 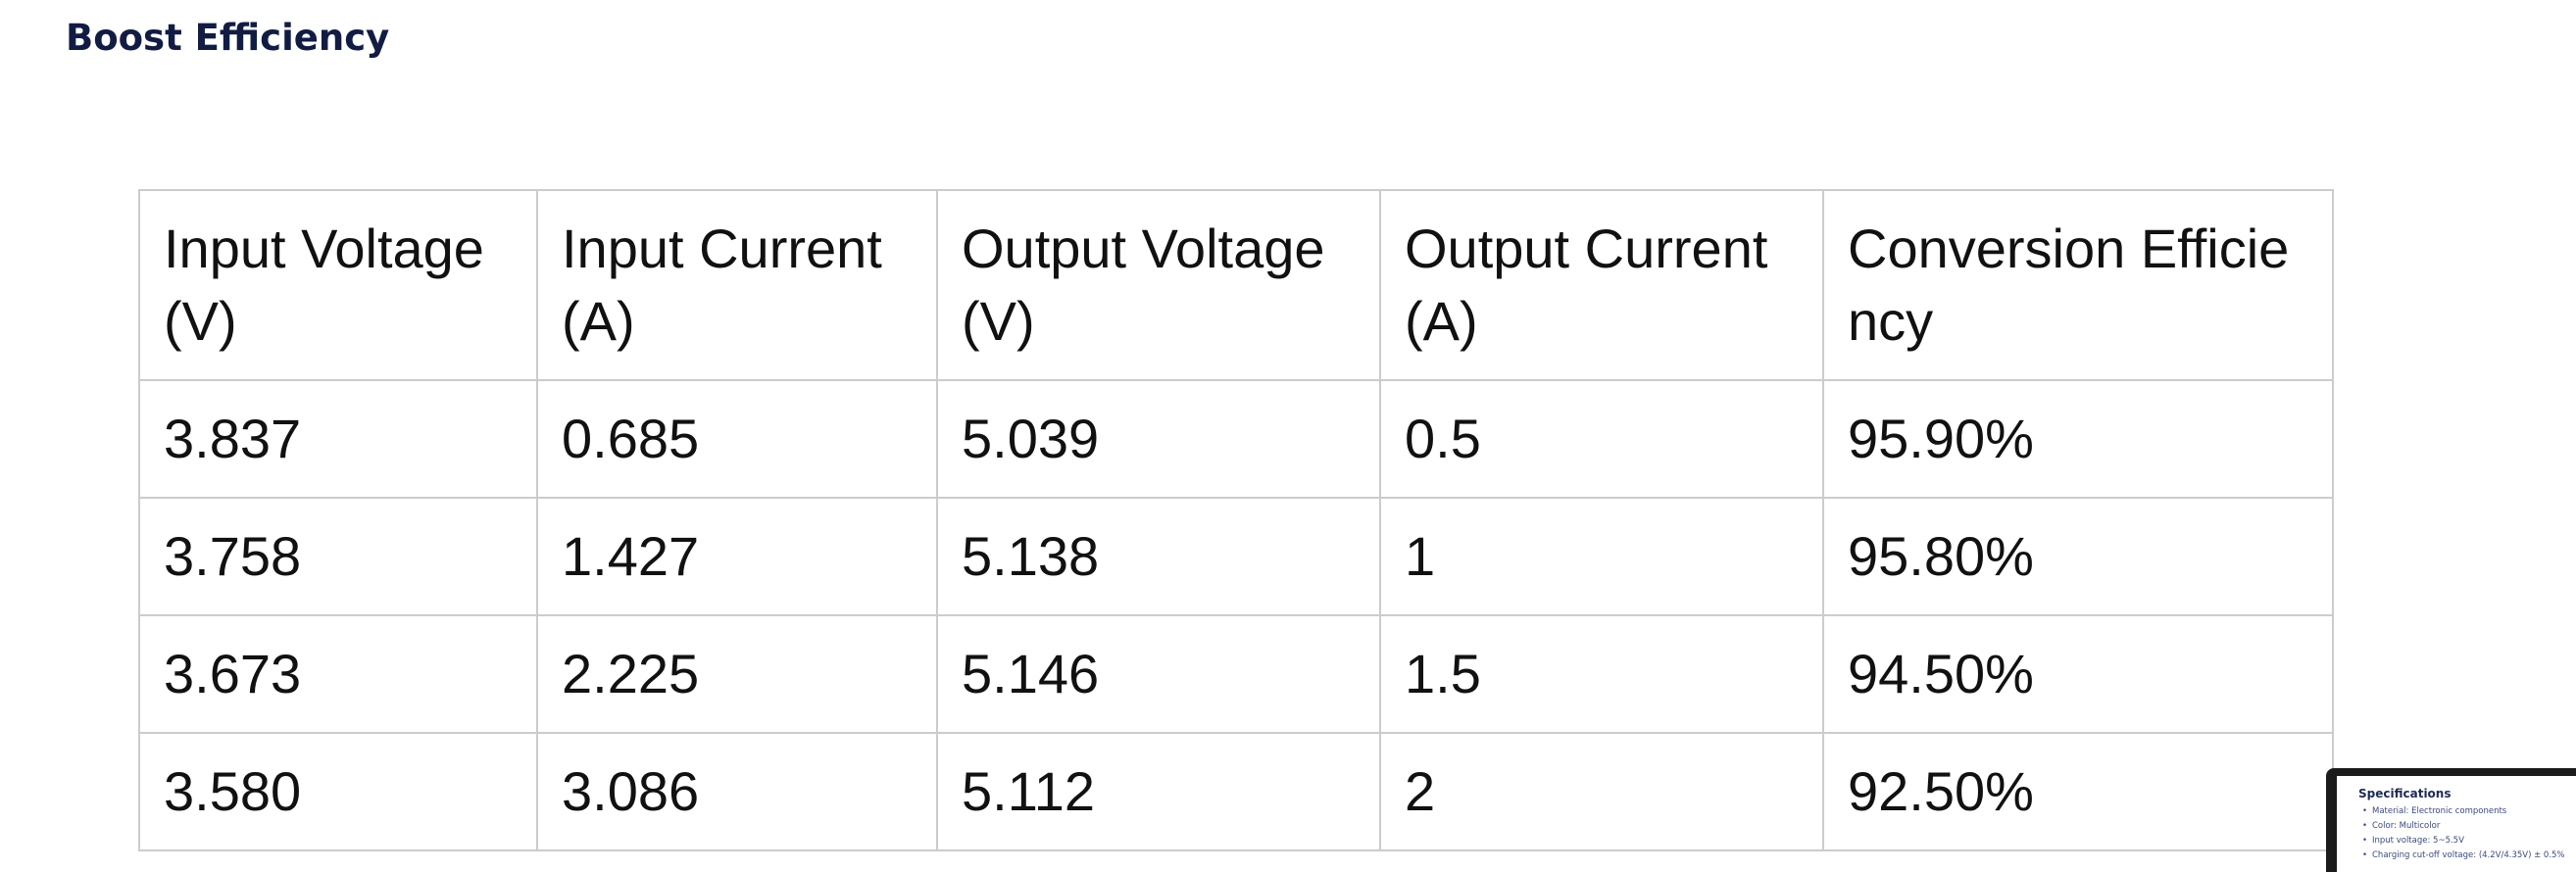 I want to click on cell-output-current: 0.5, so click(x=1601, y=439).